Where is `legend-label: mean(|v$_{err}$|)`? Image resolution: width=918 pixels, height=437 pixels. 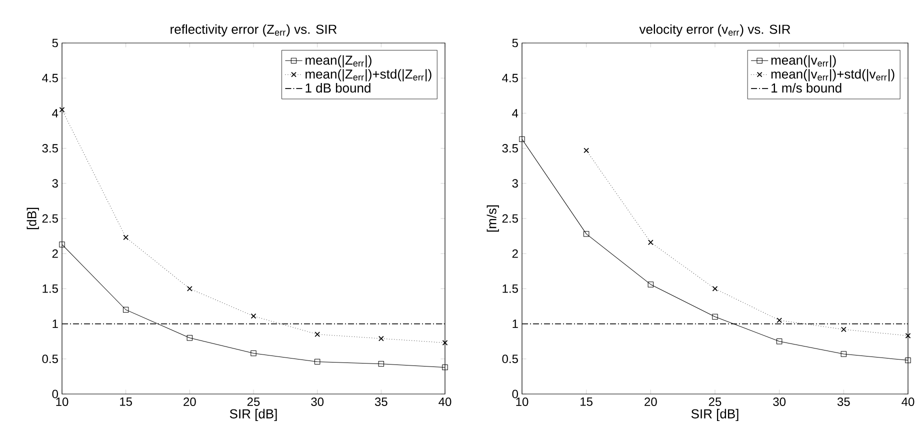
legend-label: mean(|v$_{err}$|) is located at coordinates (803, 61).